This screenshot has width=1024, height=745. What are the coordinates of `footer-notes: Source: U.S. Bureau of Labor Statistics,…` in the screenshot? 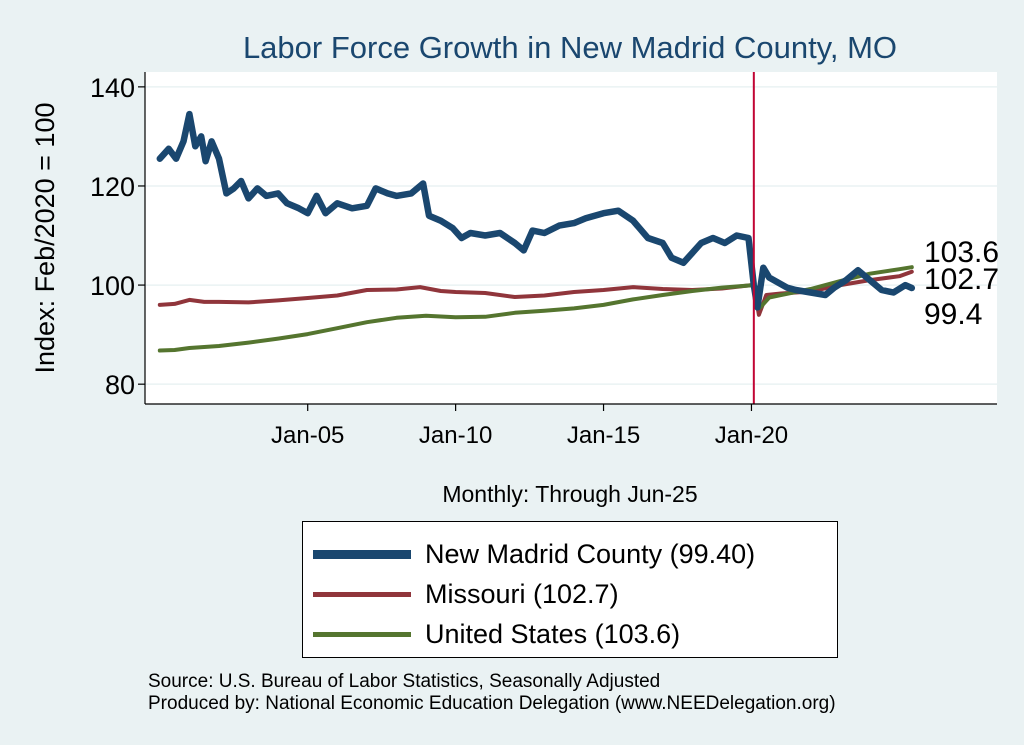 It's located at (492, 693).